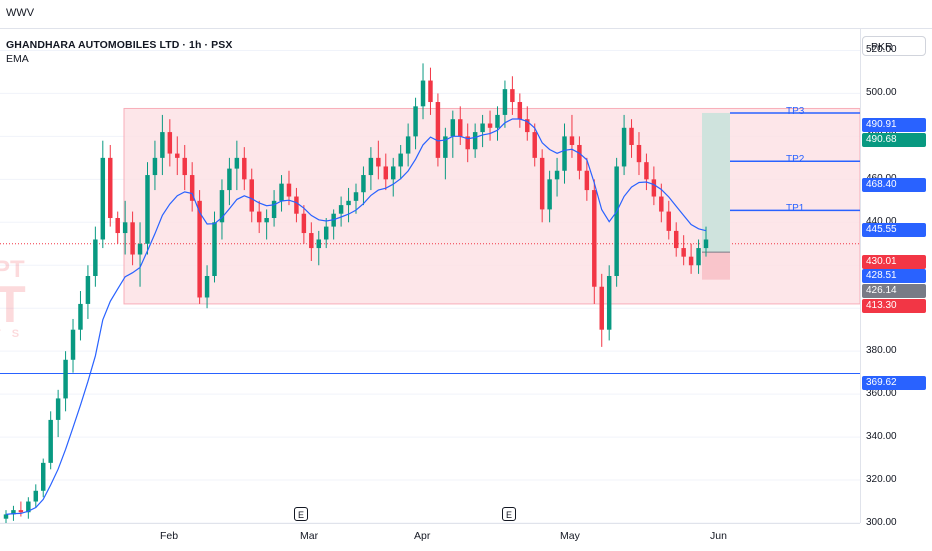 The width and height of the screenshot is (932, 551). What do you see at coordinates (570, 536) in the screenshot?
I see `time-label: May` at bounding box center [570, 536].